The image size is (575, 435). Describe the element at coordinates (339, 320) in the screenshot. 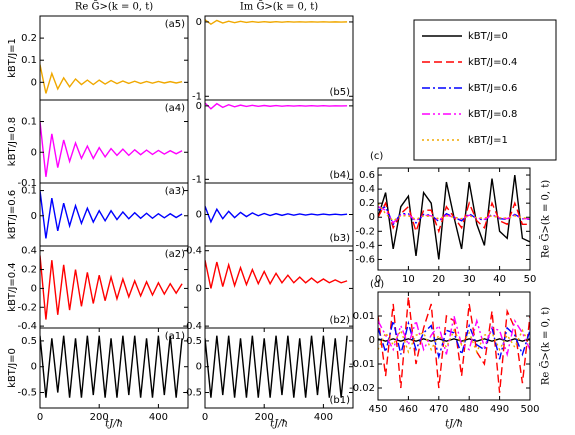

I see `panel-label: (b2)` at that location.